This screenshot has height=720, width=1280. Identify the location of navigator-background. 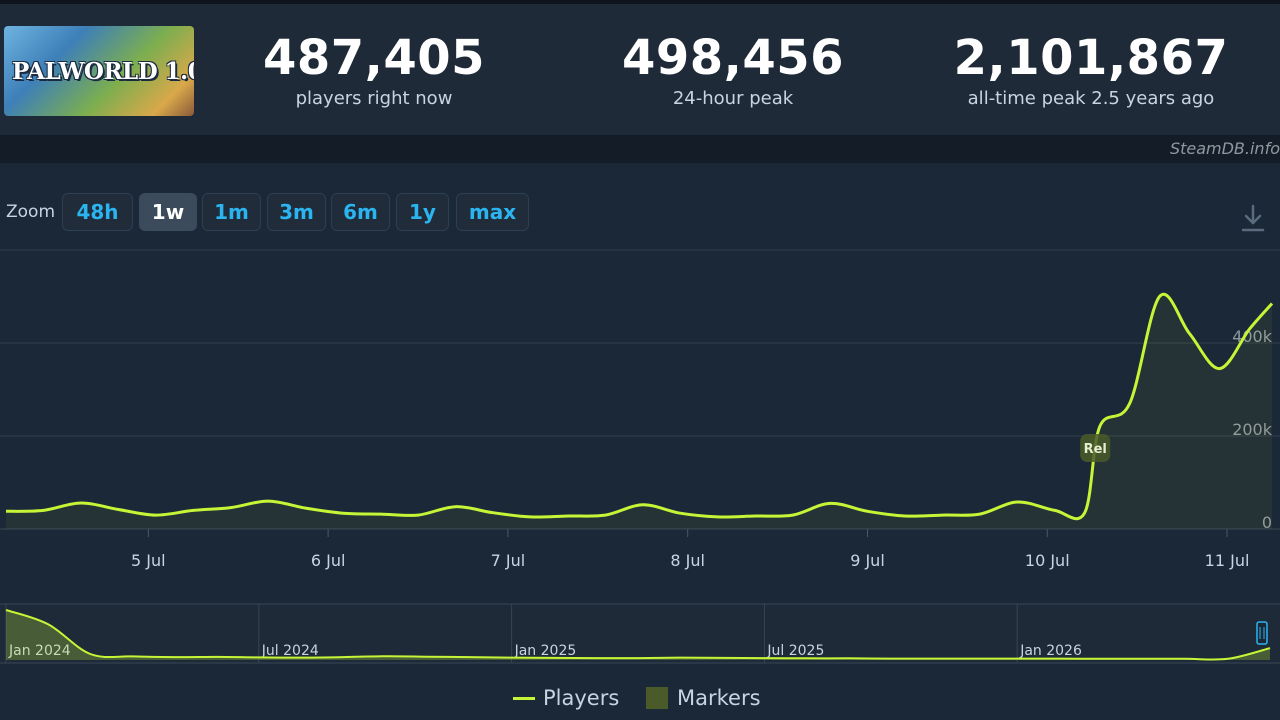
(640, 634).